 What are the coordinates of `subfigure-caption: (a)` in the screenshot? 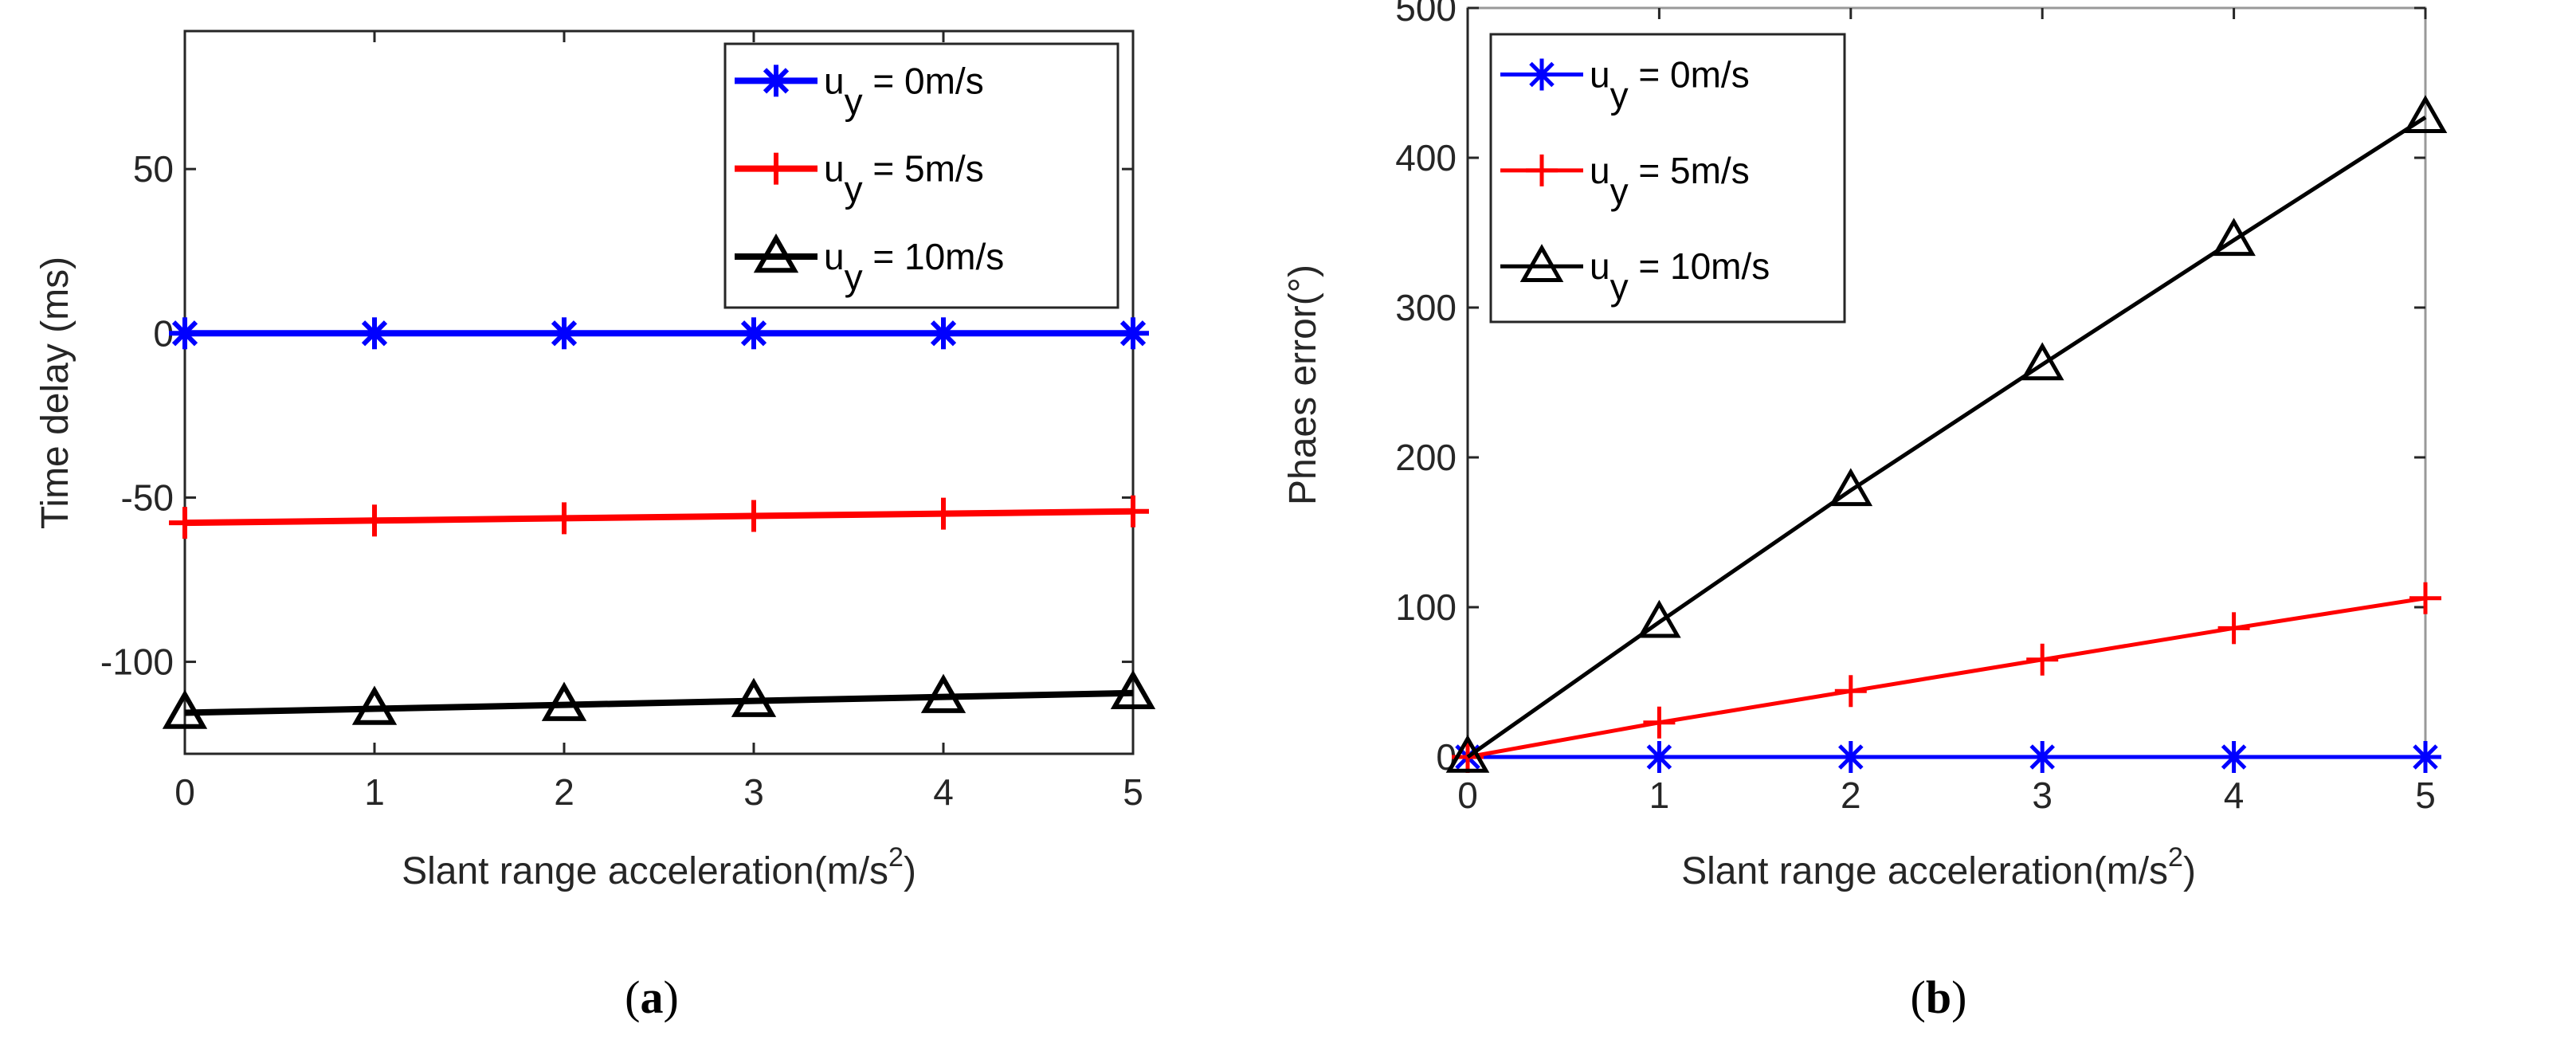 It's located at (652, 997).